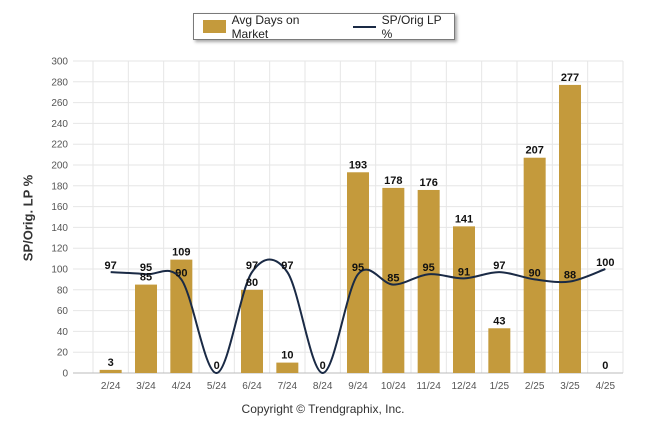  Describe the element at coordinates (463, 386) in the screenshot. I see `x-tick-label: 12/24` at that location.